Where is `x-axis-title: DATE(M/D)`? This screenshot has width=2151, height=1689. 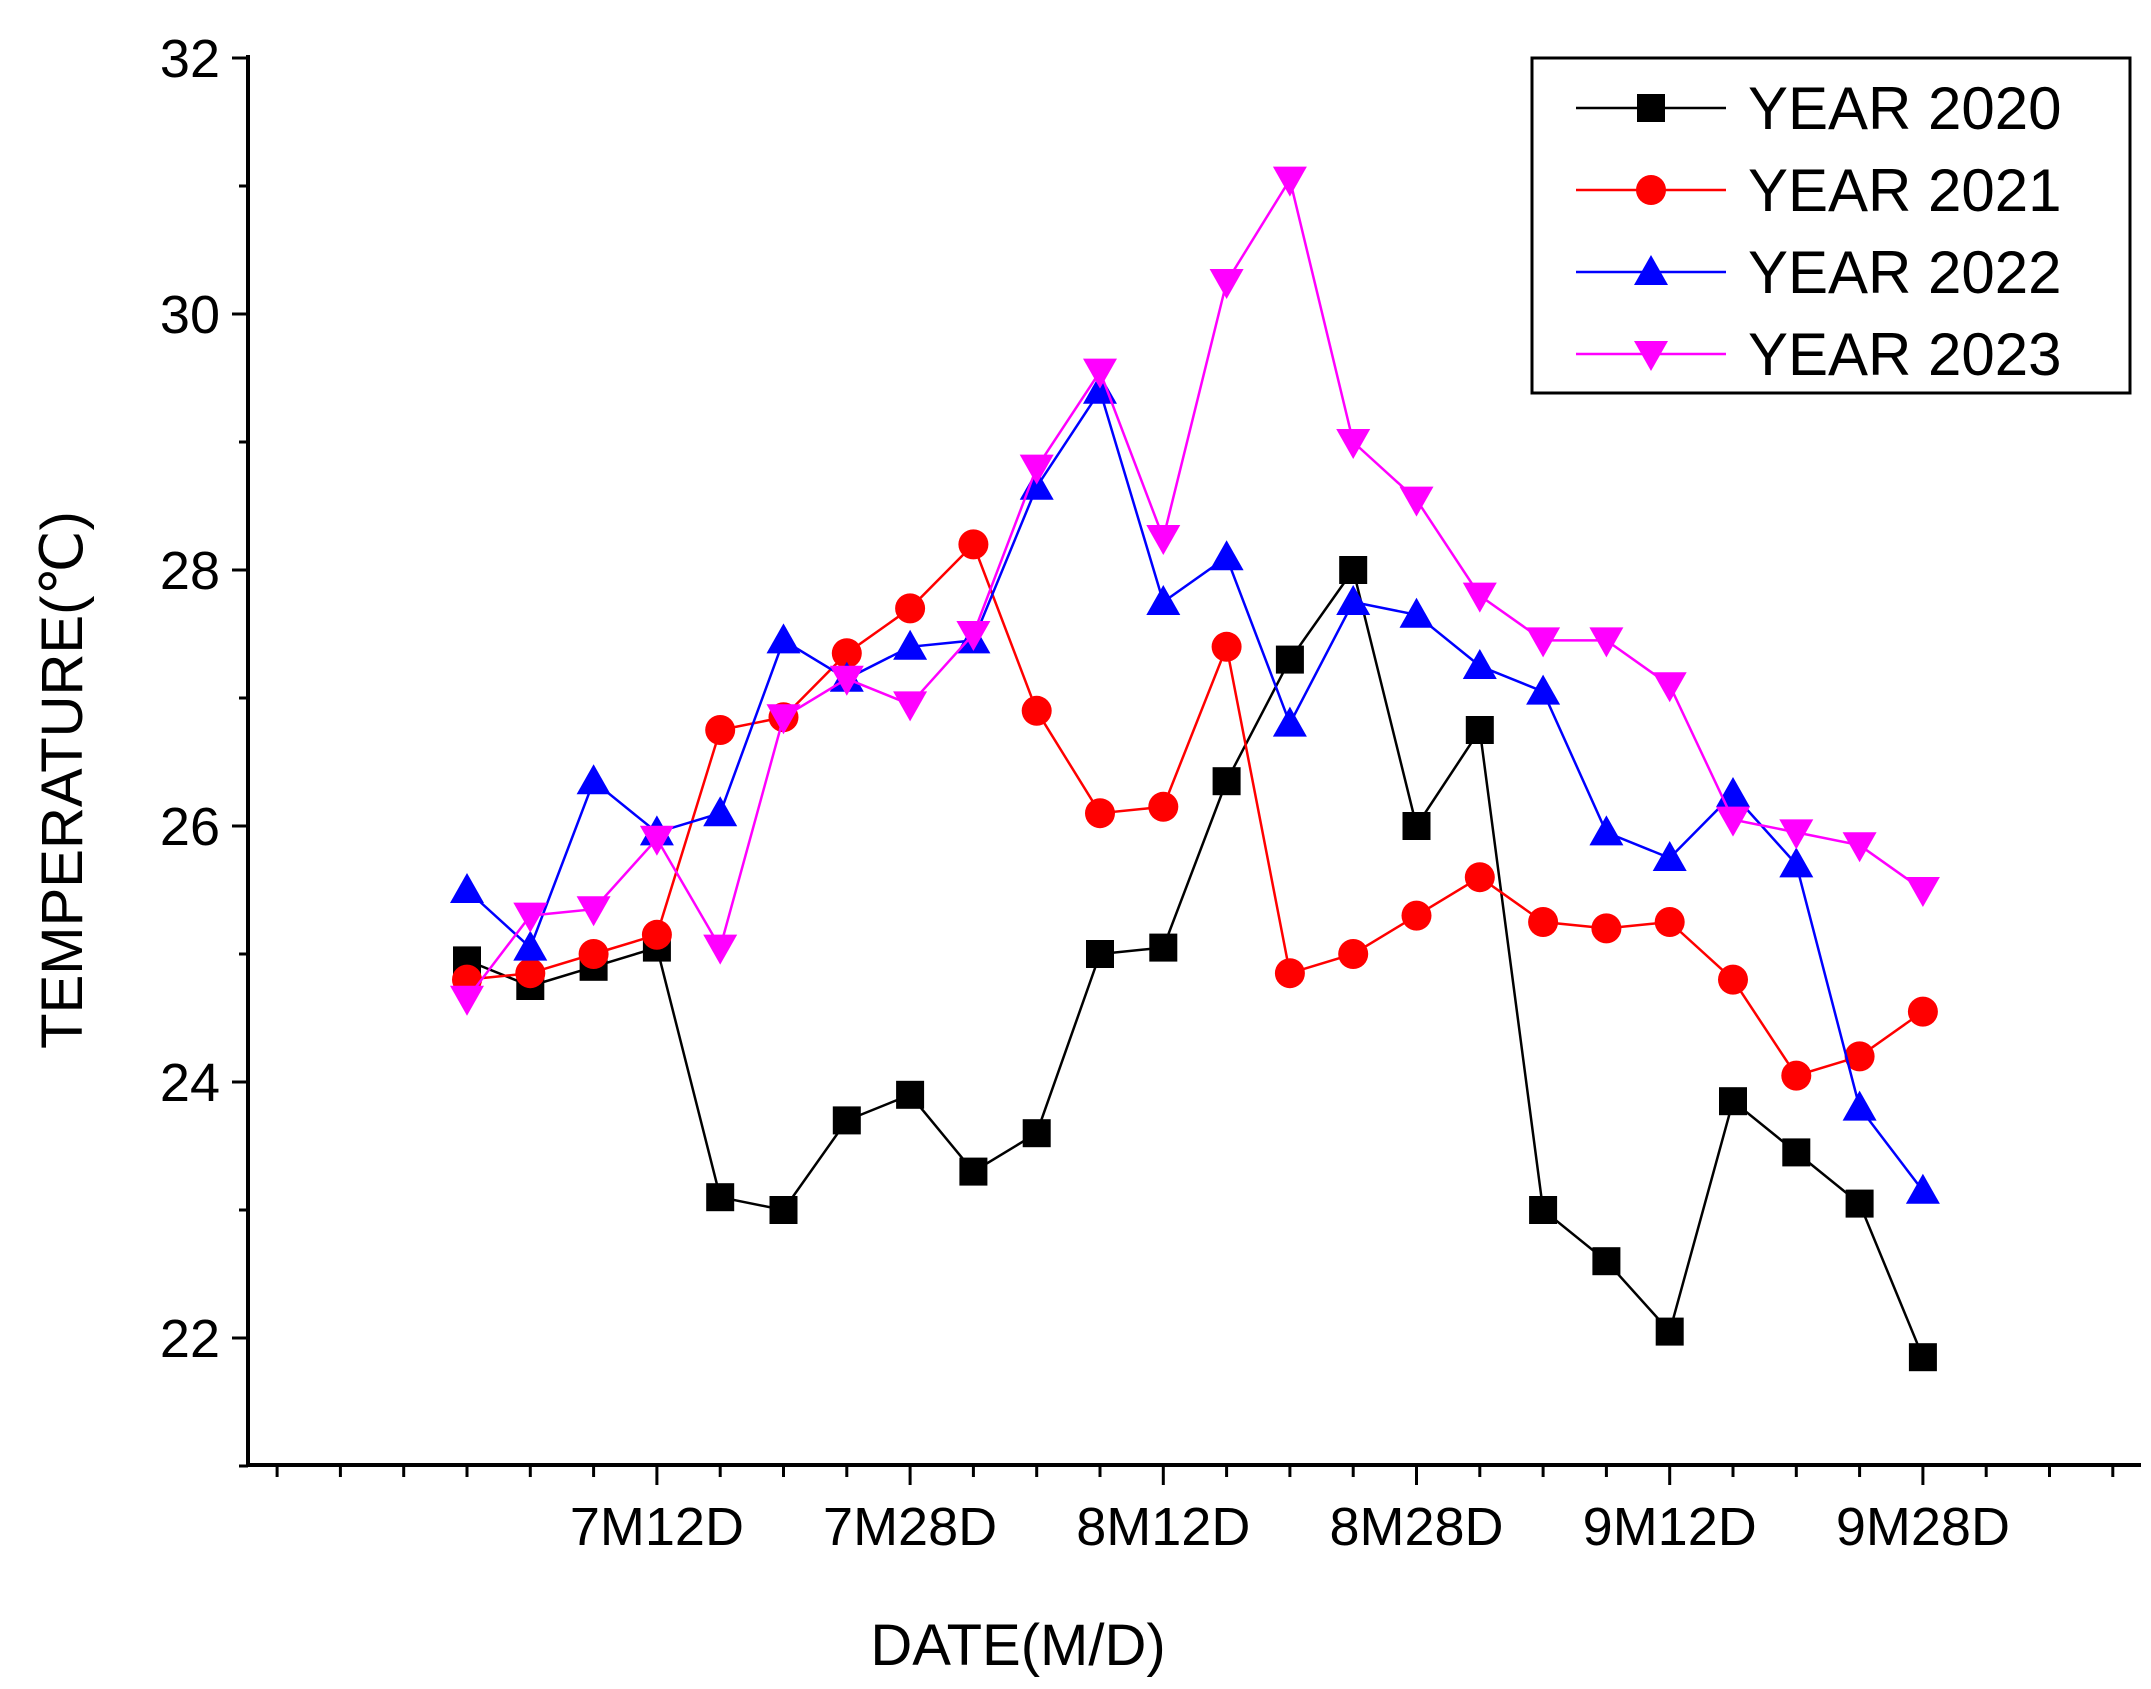
x-axis-title: DATE(M/D) is located at coordinates (1017, 1645).